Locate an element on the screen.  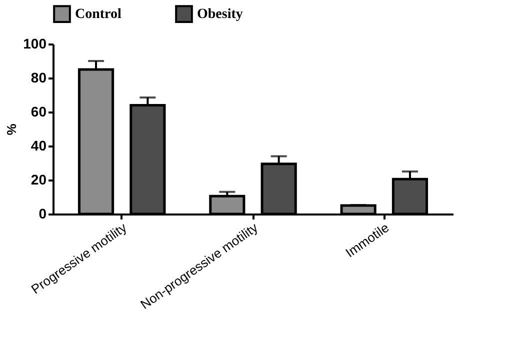
y-tick-label: 100 is located at coordinates (35, 44).